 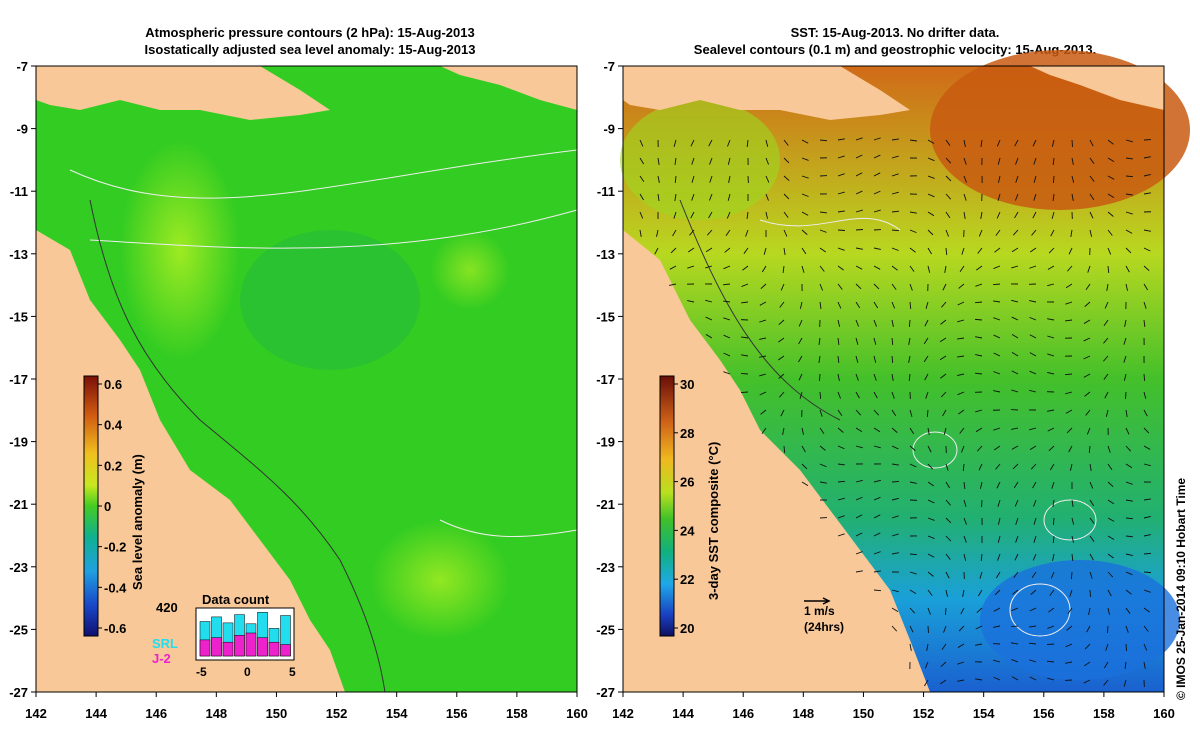 What do you see at coordinates (700, 160) in the screenshot?
I see `sst-warm-region` at bounding box center [700, 160].